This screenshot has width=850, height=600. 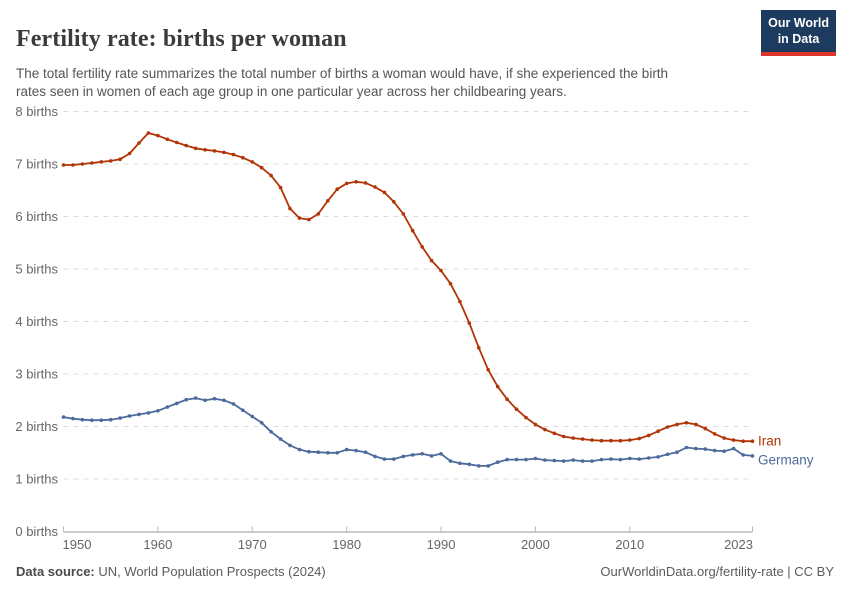 I want to click on owid-logo: Our World in Data, so click(x=798, y=33).